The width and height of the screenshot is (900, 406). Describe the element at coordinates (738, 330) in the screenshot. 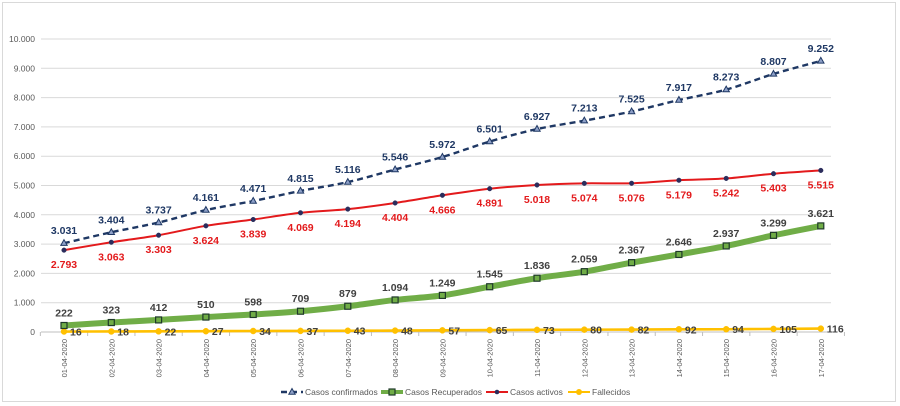

I see `data-label-fallecidos: 94` at that location.